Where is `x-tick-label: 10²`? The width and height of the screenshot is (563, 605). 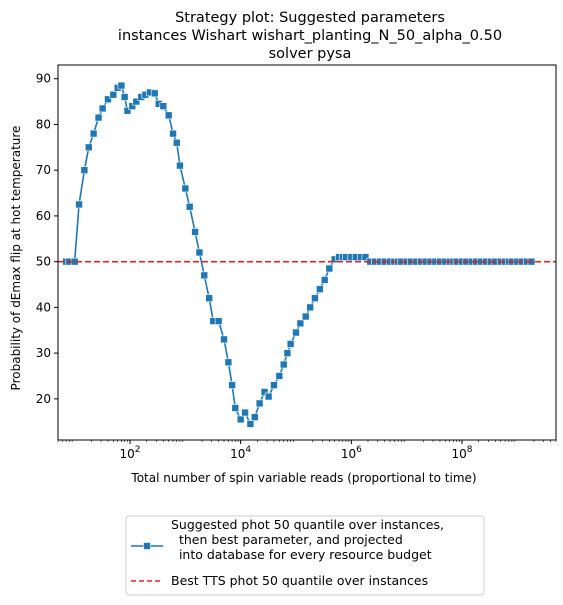
x-tick-label: 10² is located at coordinates (129, 453).